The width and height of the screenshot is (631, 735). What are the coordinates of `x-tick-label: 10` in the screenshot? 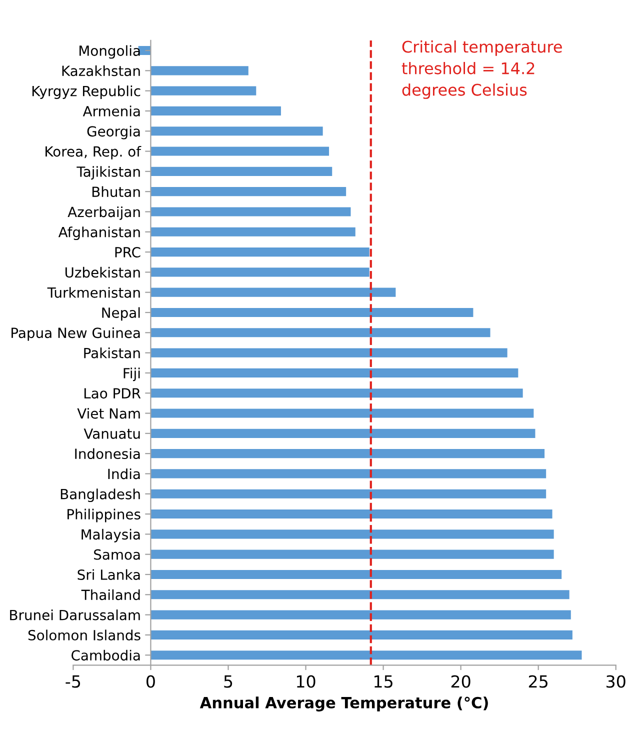 It's located at (306, 681).